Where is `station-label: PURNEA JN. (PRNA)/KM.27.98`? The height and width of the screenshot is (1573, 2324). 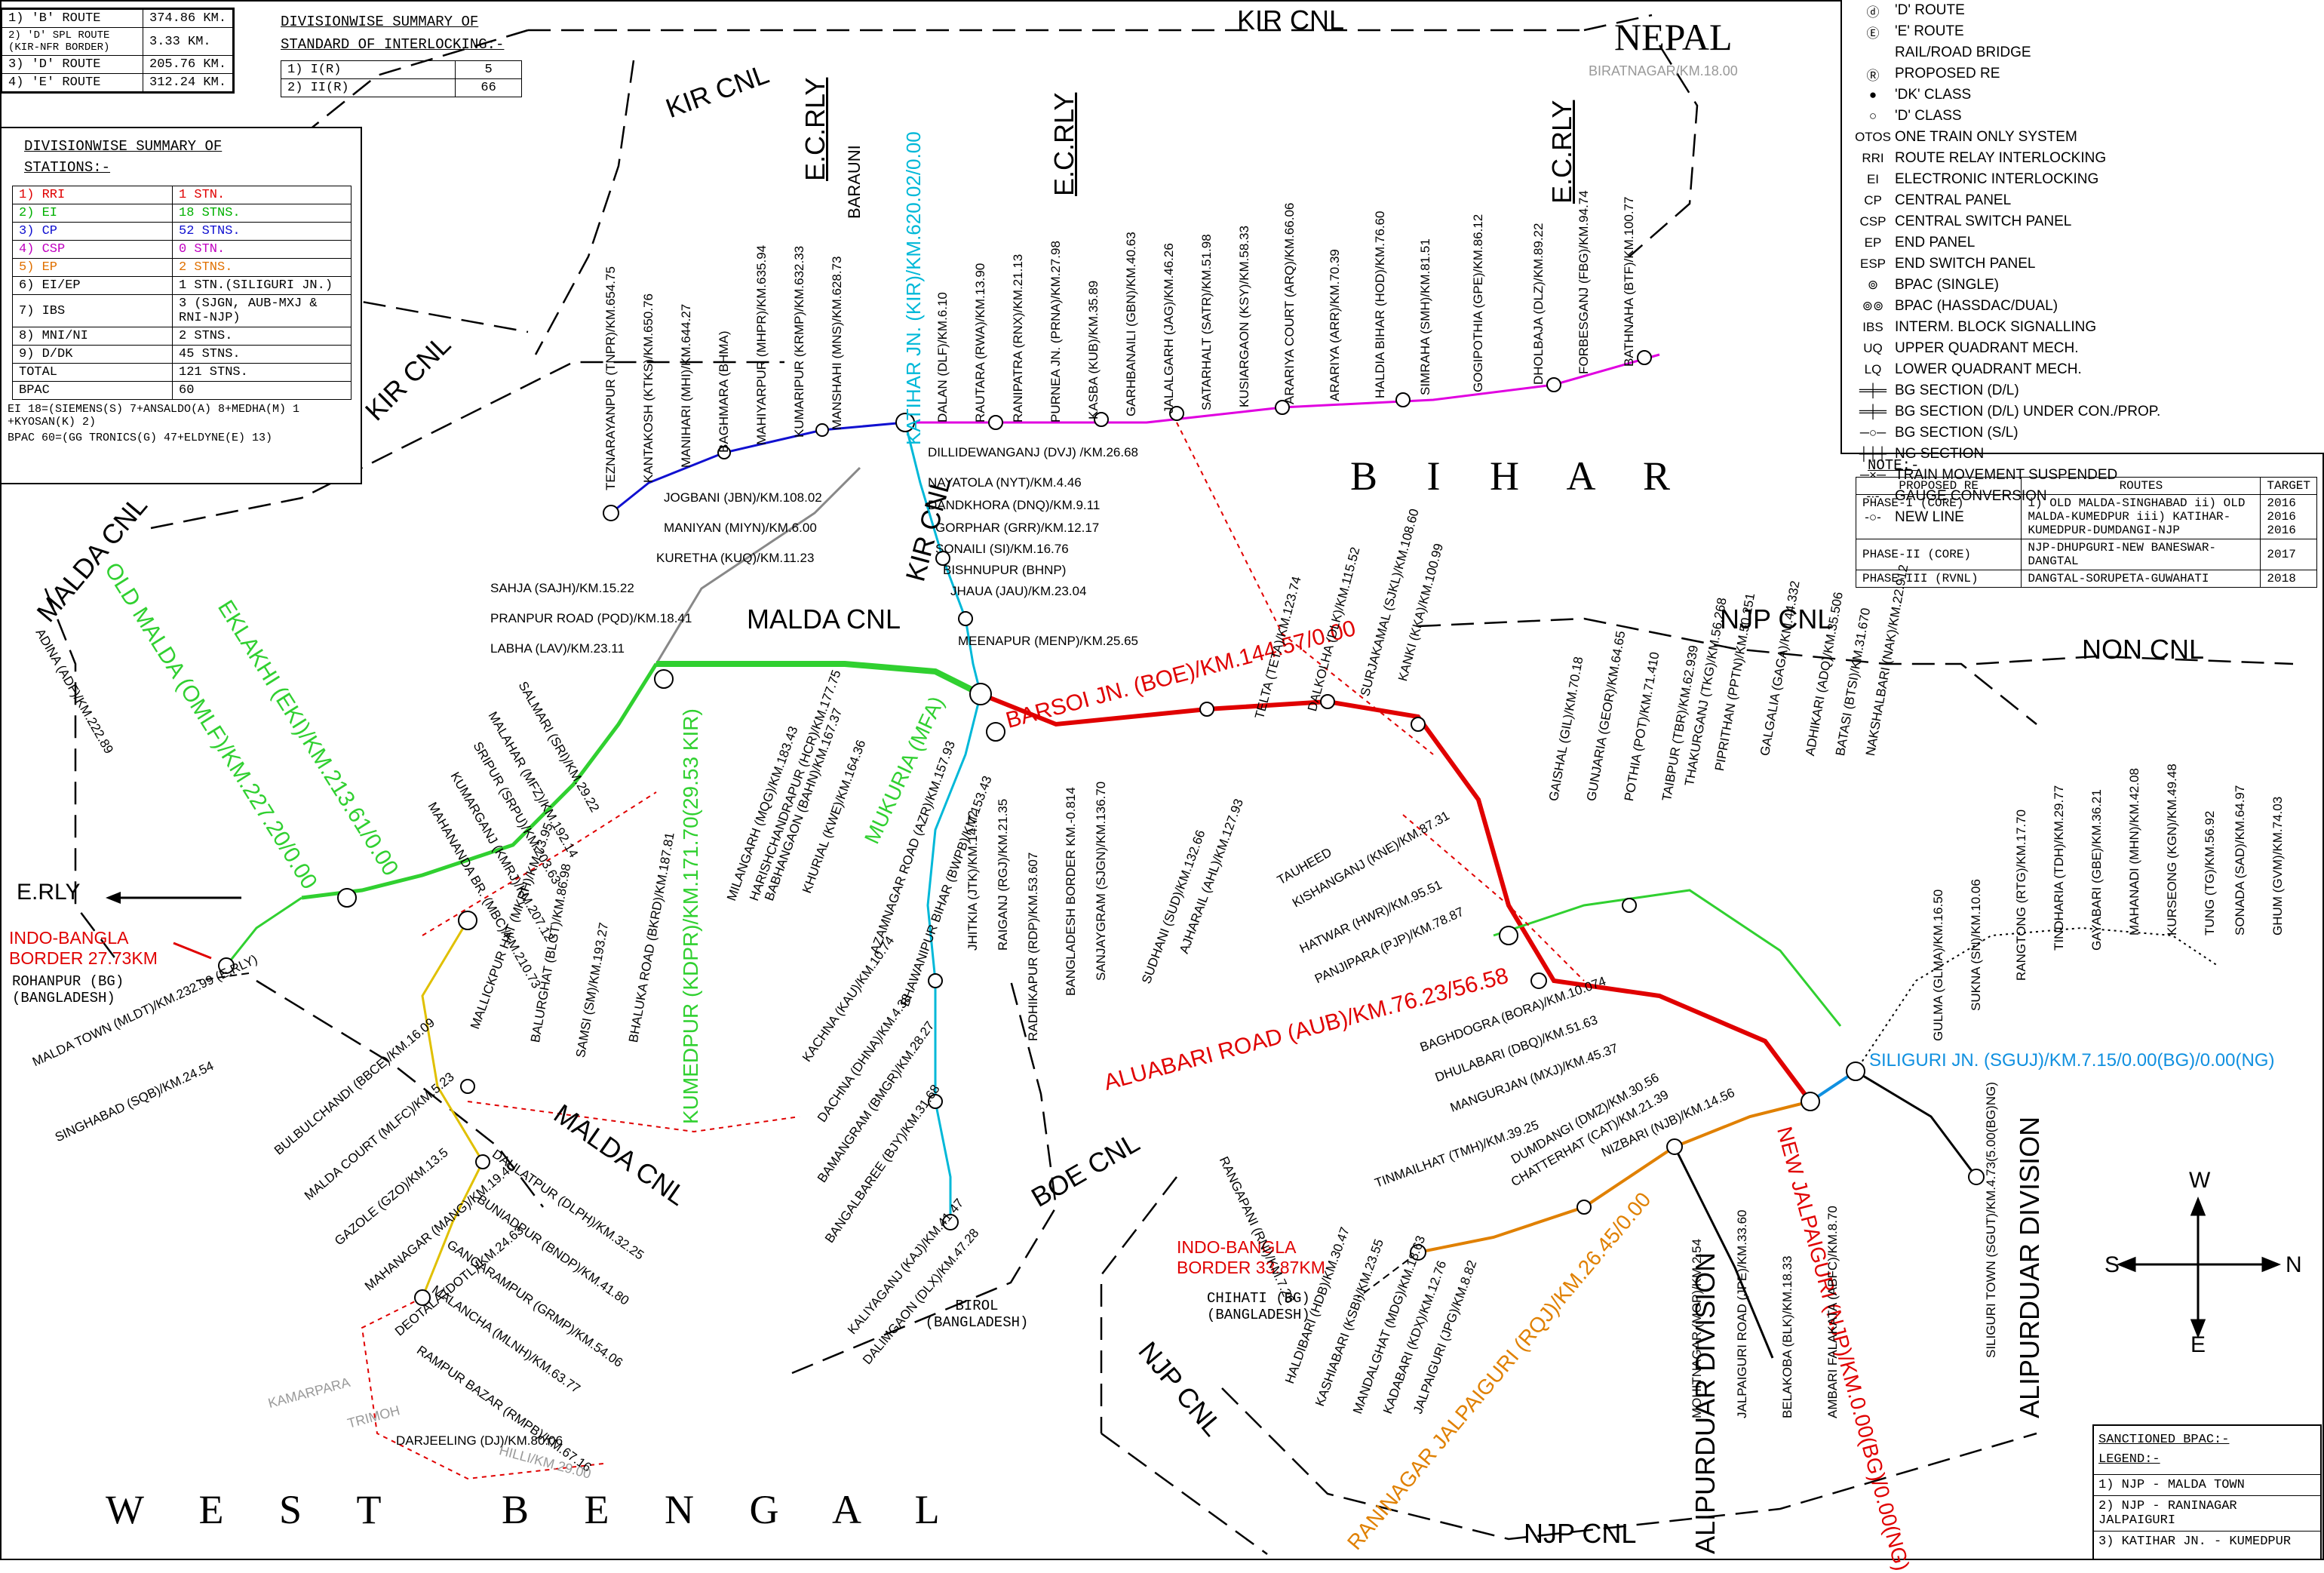 station-label: PURNEA JN. (PRNA)/KM.27.98 is located at coordinates (1055, 331).